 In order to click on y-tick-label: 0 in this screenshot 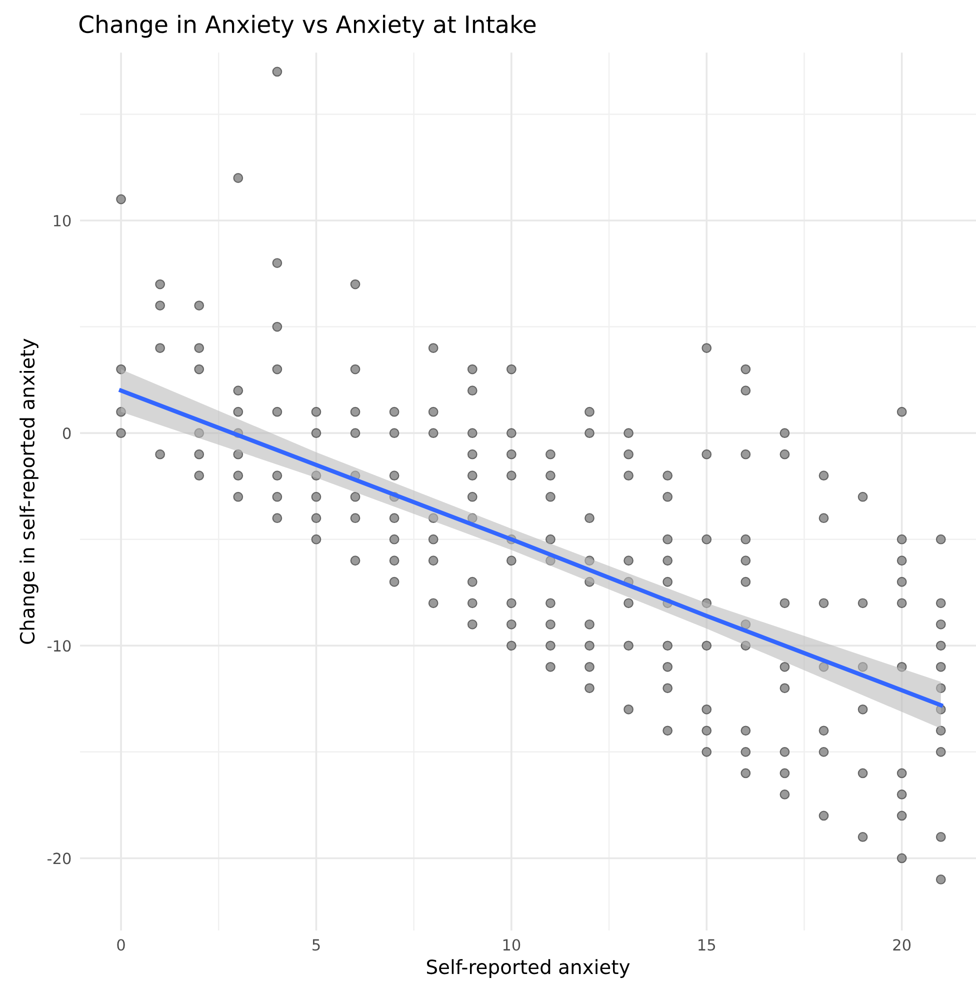, I will do `click(66, 434)`.